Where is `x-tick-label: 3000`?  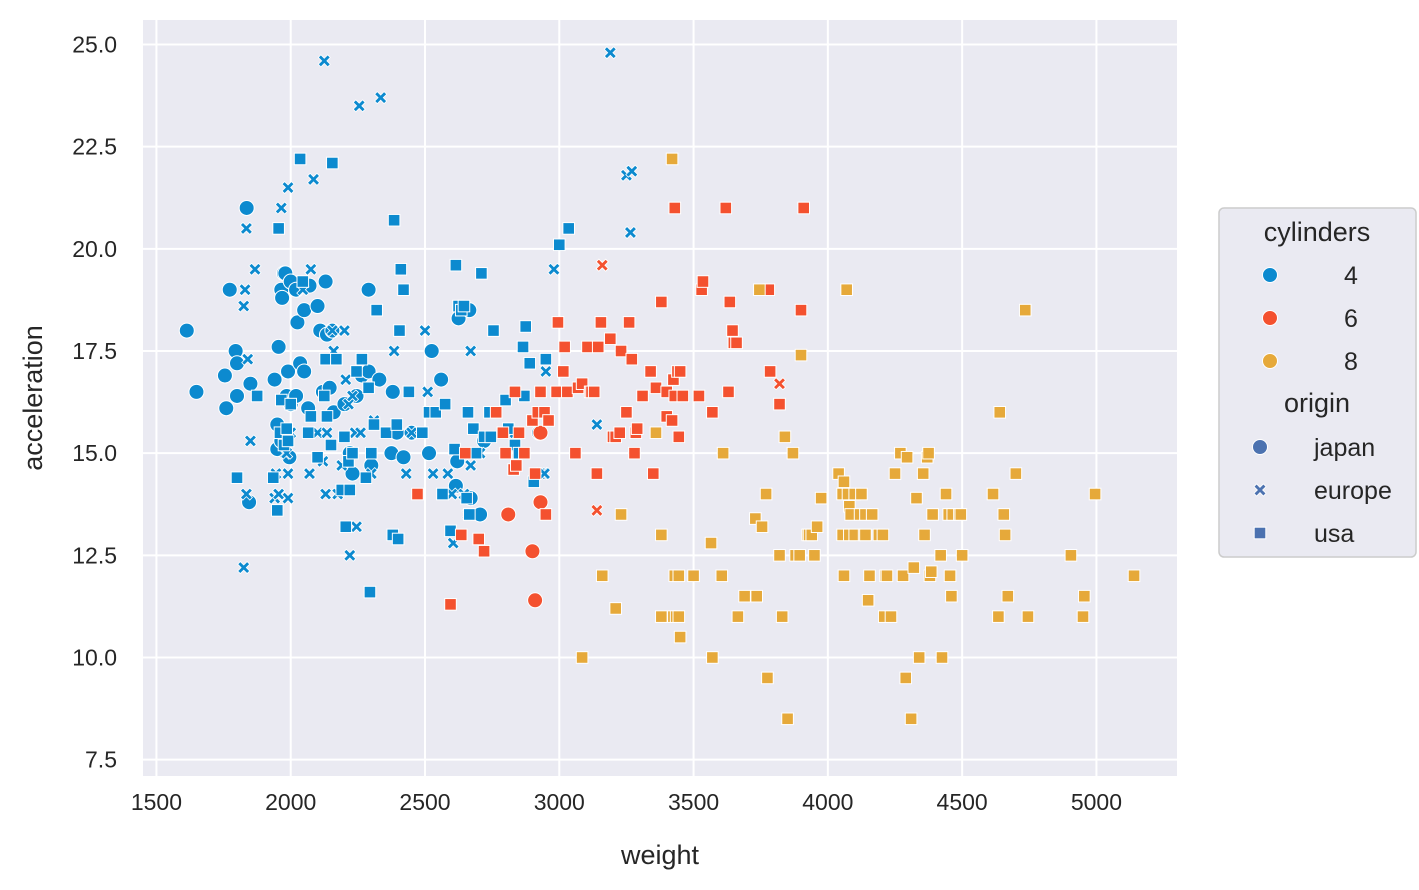
x-tick-label: 3000 is located at coordinates (559, 802).